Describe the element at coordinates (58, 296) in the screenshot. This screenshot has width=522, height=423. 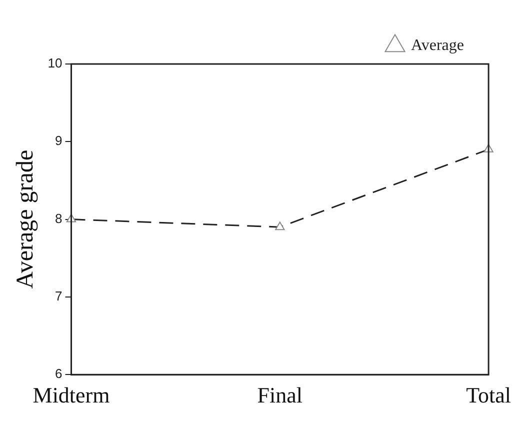
I see `y-tick-label: 7` at that location.